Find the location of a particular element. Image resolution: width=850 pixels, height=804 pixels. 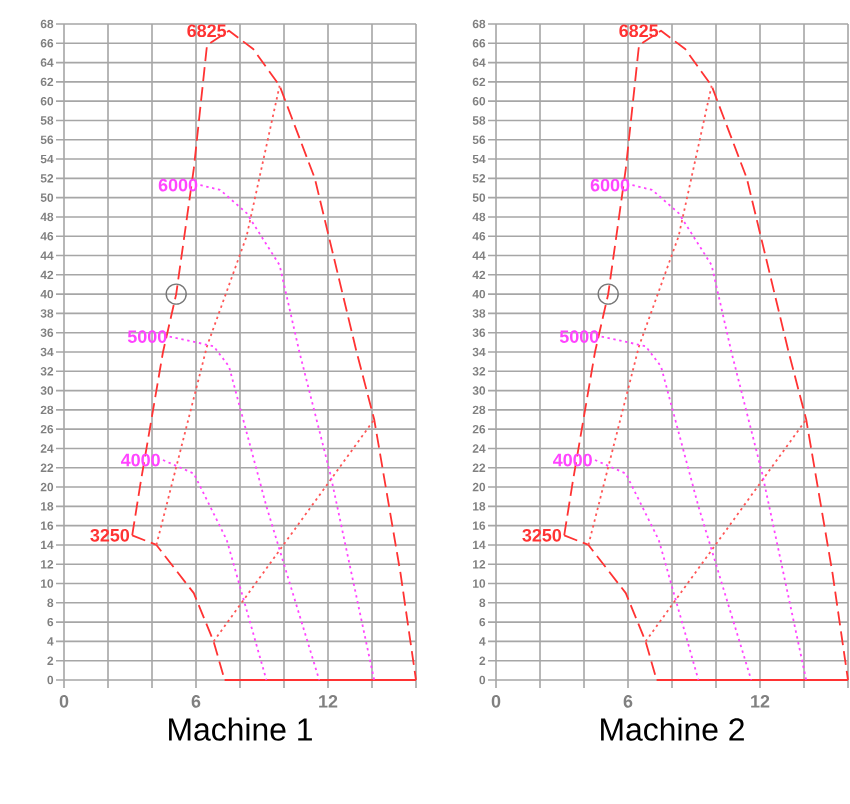

x-axis-title: Machine 2 is located at coordinates (672, 729).